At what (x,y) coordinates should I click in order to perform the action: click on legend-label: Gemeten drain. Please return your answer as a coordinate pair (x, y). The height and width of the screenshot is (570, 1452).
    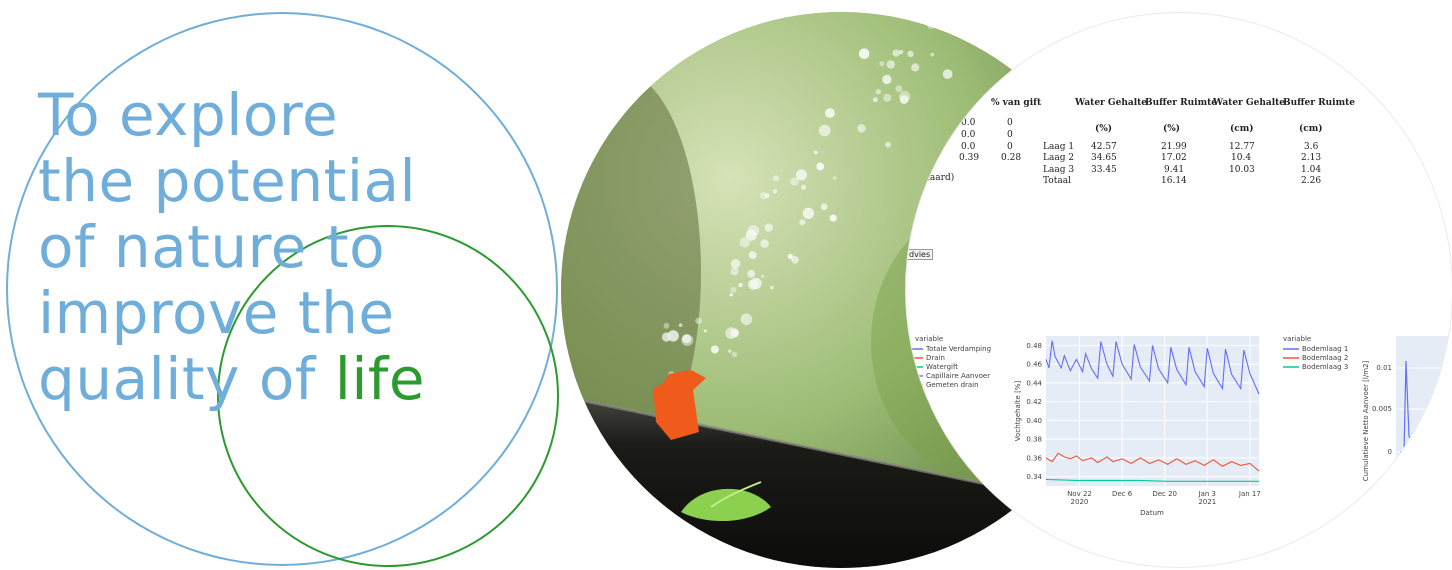
    Looking at the image, I should click on (952, 385).